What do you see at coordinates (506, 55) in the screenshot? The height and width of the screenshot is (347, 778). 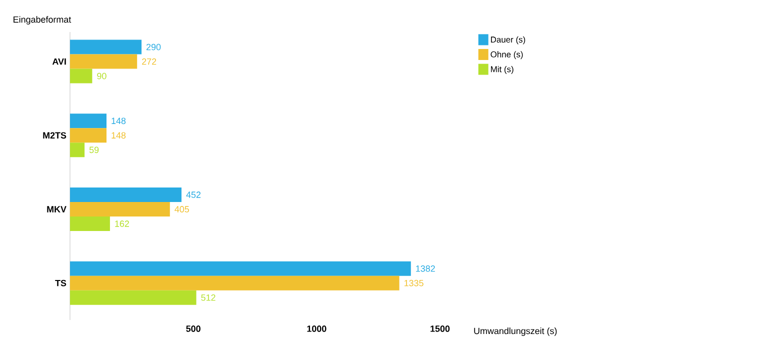 I see `legend-label: Ohne (s)` at bounding box center [506, 55].